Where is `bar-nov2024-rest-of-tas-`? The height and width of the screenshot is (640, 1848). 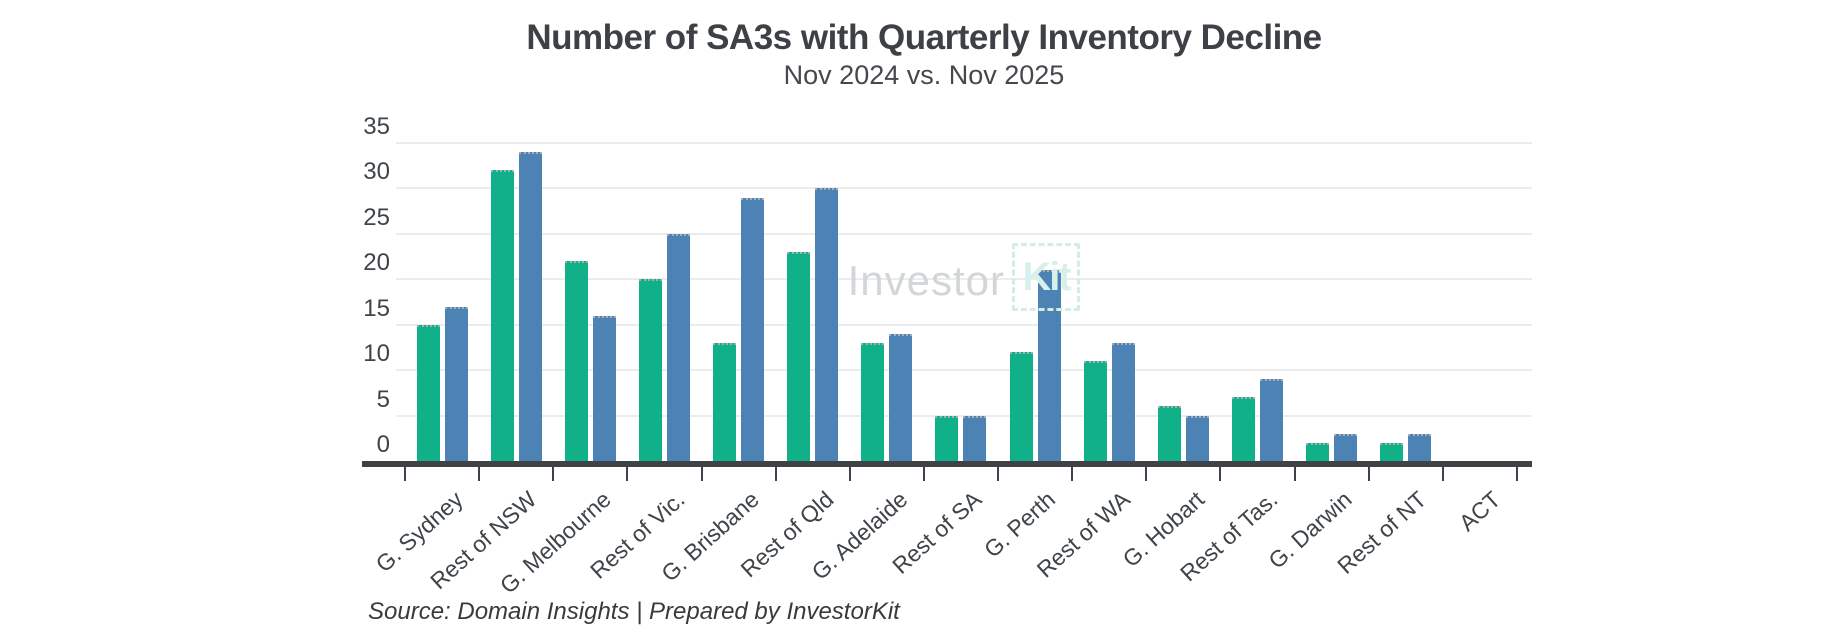
bar-nov2024-rest-of-tas- is located at coordinates (1243, 430).